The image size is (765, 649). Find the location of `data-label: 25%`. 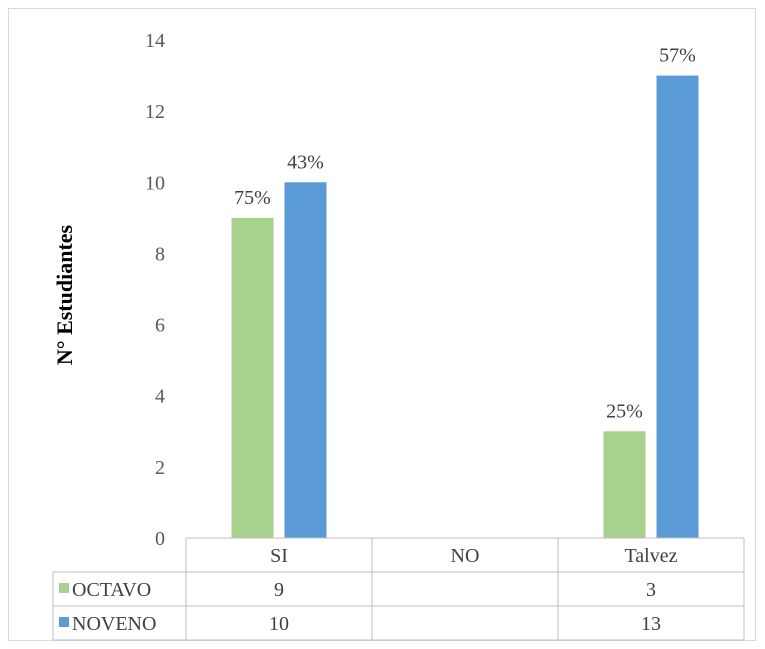

data-label: 25% is located at coordinates (624, 411).